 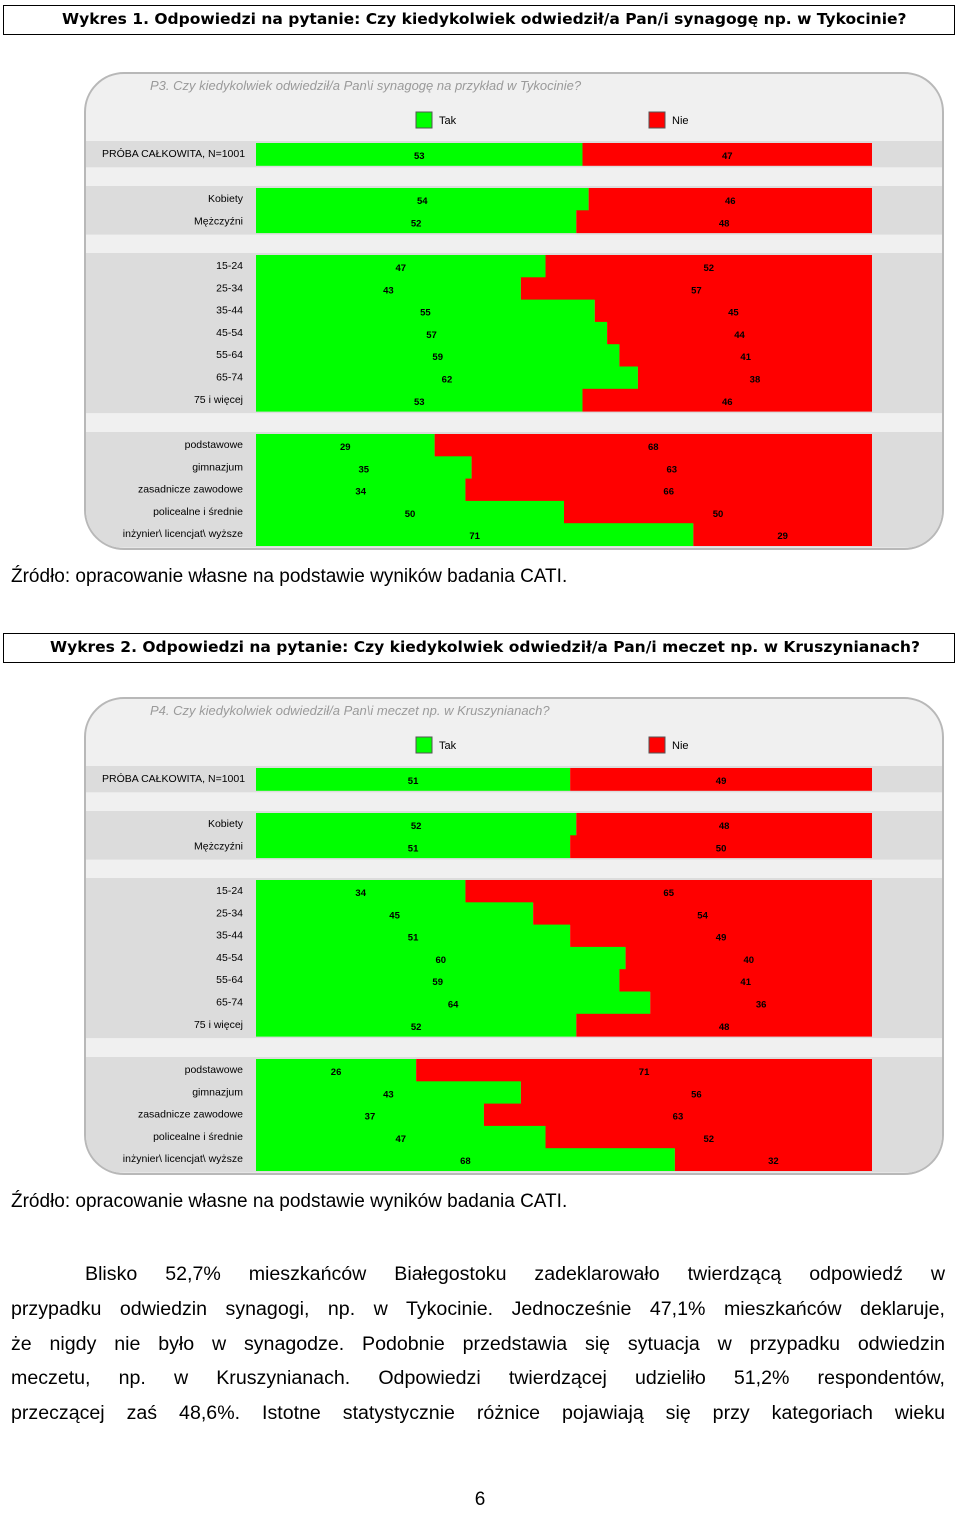 I want to click on data-label-nie: 71, so click(x=644, y=1072).